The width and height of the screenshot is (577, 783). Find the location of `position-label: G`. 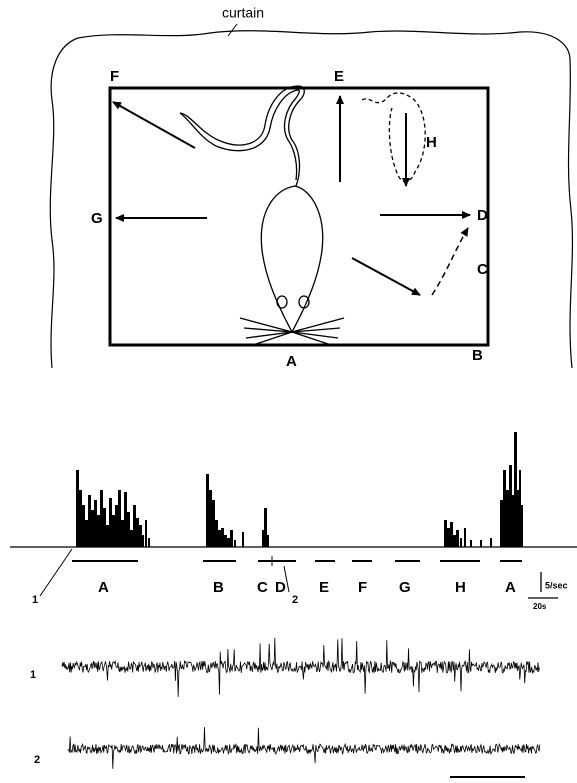

position-label: G is located at coordinates (97, 218).